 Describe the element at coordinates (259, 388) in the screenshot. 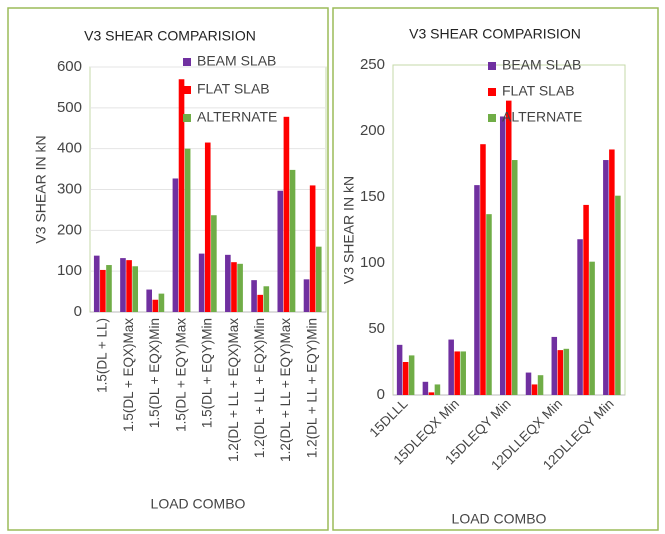

I see `x-tick-label: 1.2(DL + LL + EQX)Min` at that location.